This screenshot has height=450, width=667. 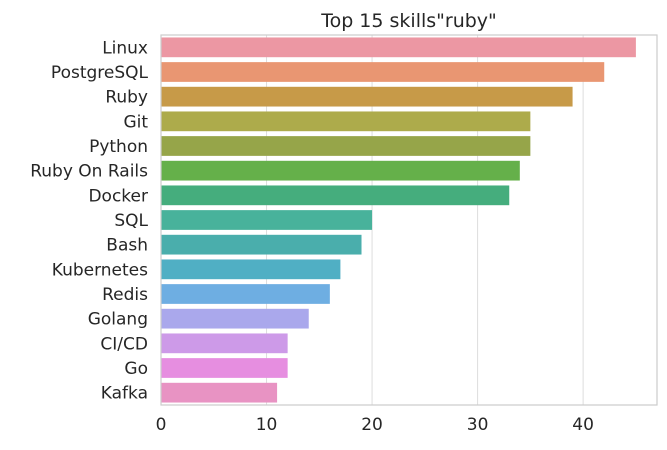 I want to click on x-tick-labels: 0 10 20 30 40, so click(x=375, y=425).